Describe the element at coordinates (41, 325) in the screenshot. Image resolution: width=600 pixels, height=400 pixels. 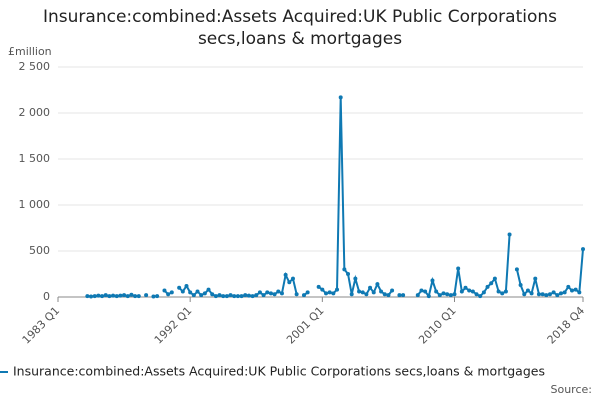
I see `x-tick-label: 1983 Q1` at that location.